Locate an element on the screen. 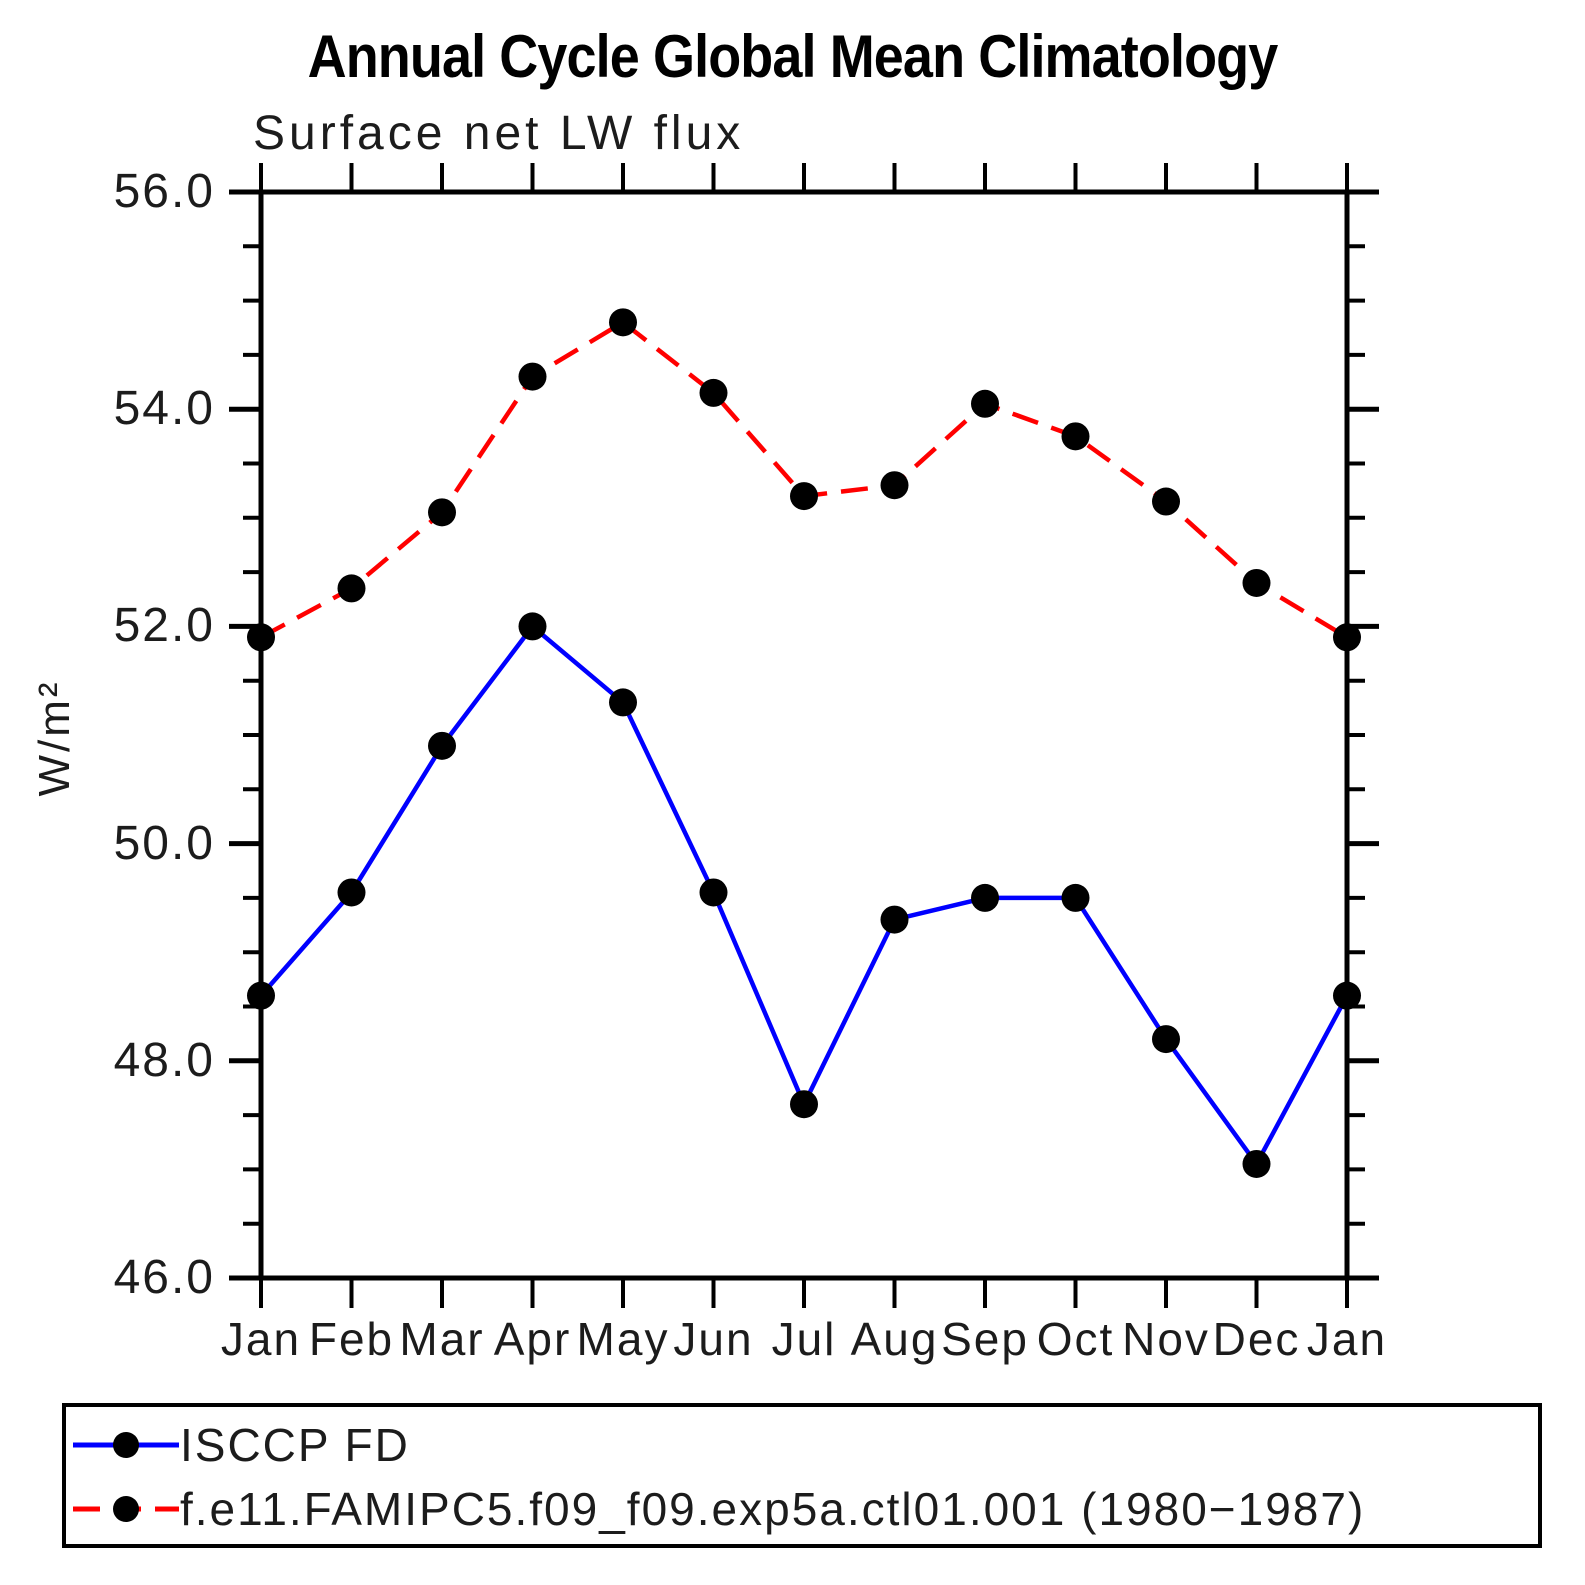 This screenshot has height=1585, width=1585. chart-subtitle: Surface net LW flux is located at coordinates (499, 133).